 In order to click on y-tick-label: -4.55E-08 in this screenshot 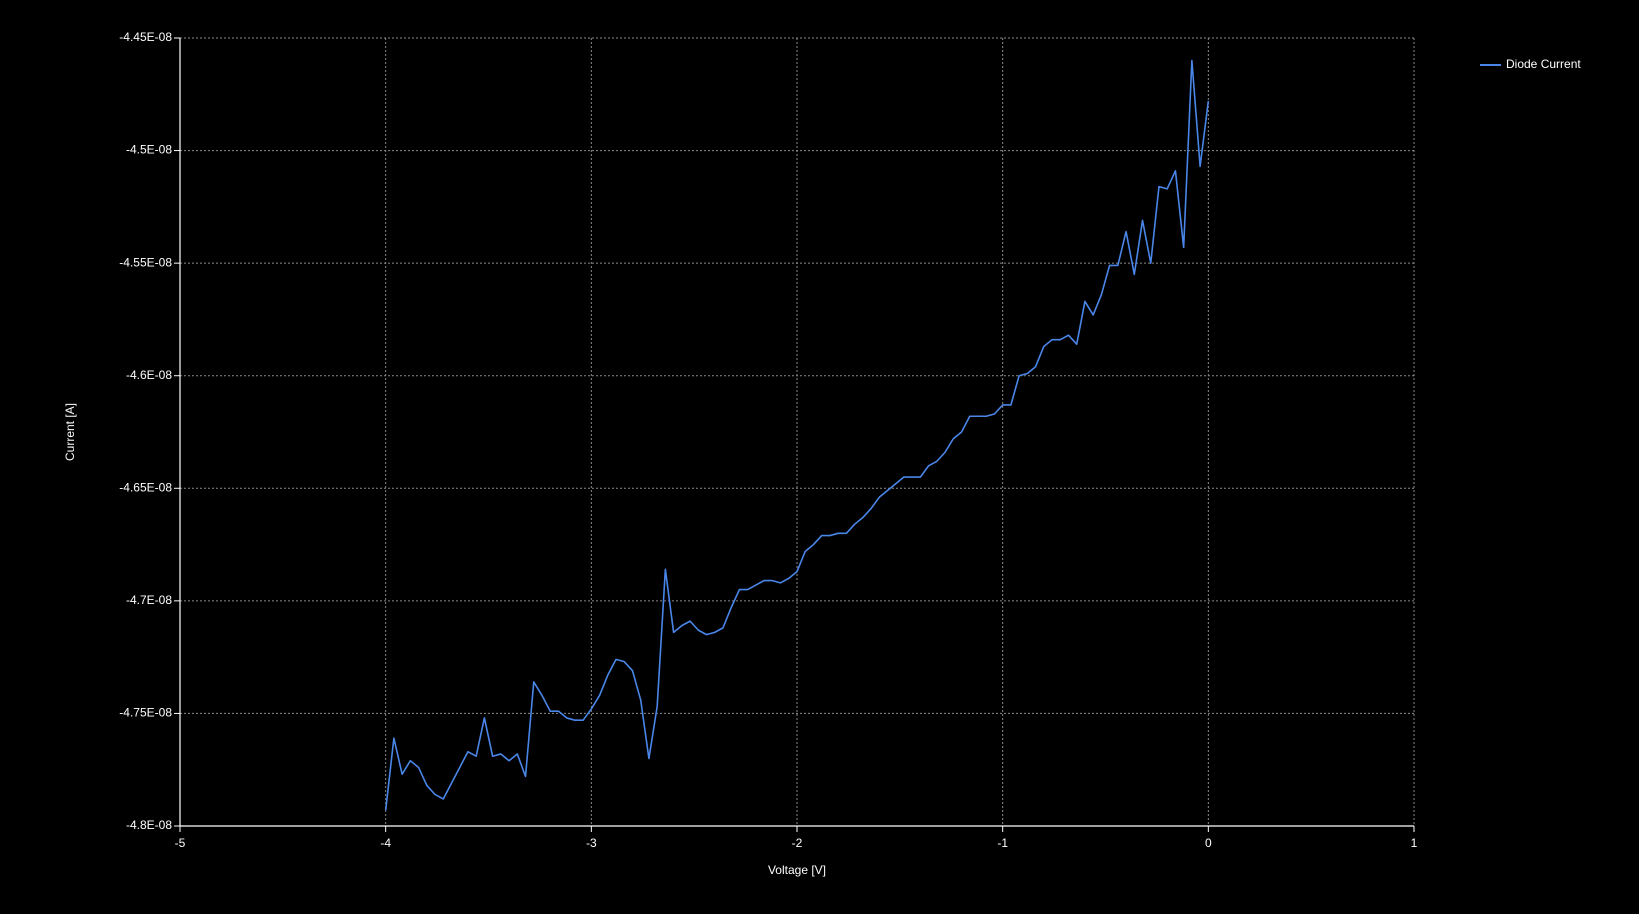, I will do `click(145, 262)`.